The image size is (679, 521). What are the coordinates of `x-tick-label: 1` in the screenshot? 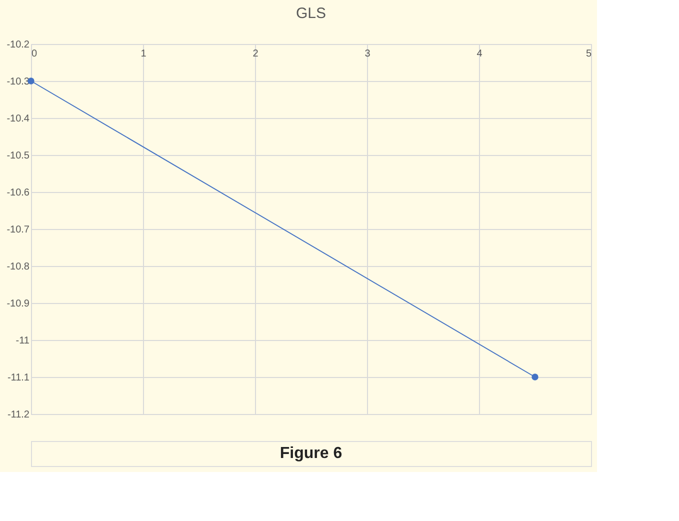 It's located at (143, 54).